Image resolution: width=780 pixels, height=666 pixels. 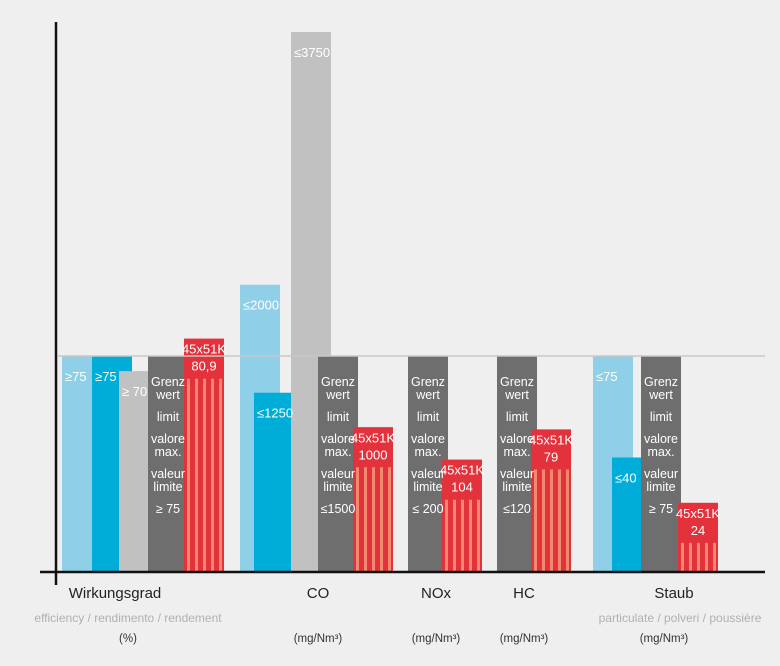 I want to click on bar-staub-dark-gray, so click(x=661, y=464).